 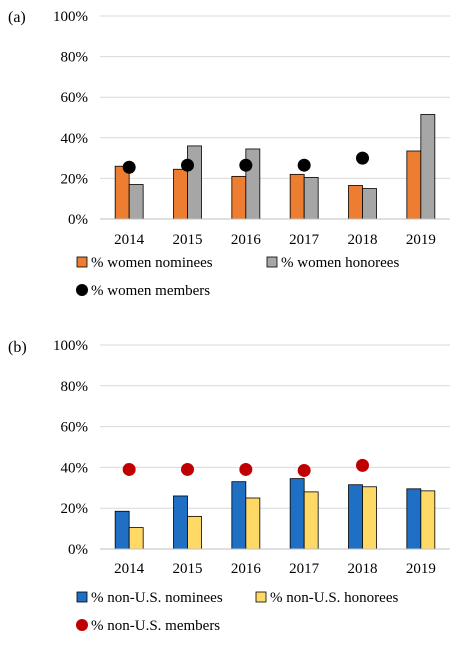 What do you see at coordinates (334, 598) in the screenshot?
I see `panel-b-legend-label: % non-U.S. honorees` at bounding box center [334, 598].